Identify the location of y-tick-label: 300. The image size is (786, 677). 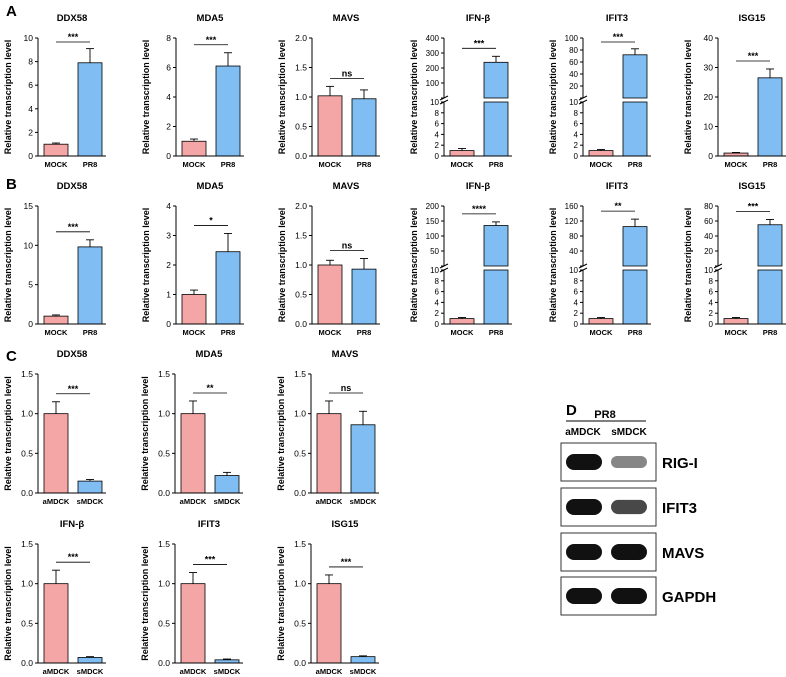
(433, 53).